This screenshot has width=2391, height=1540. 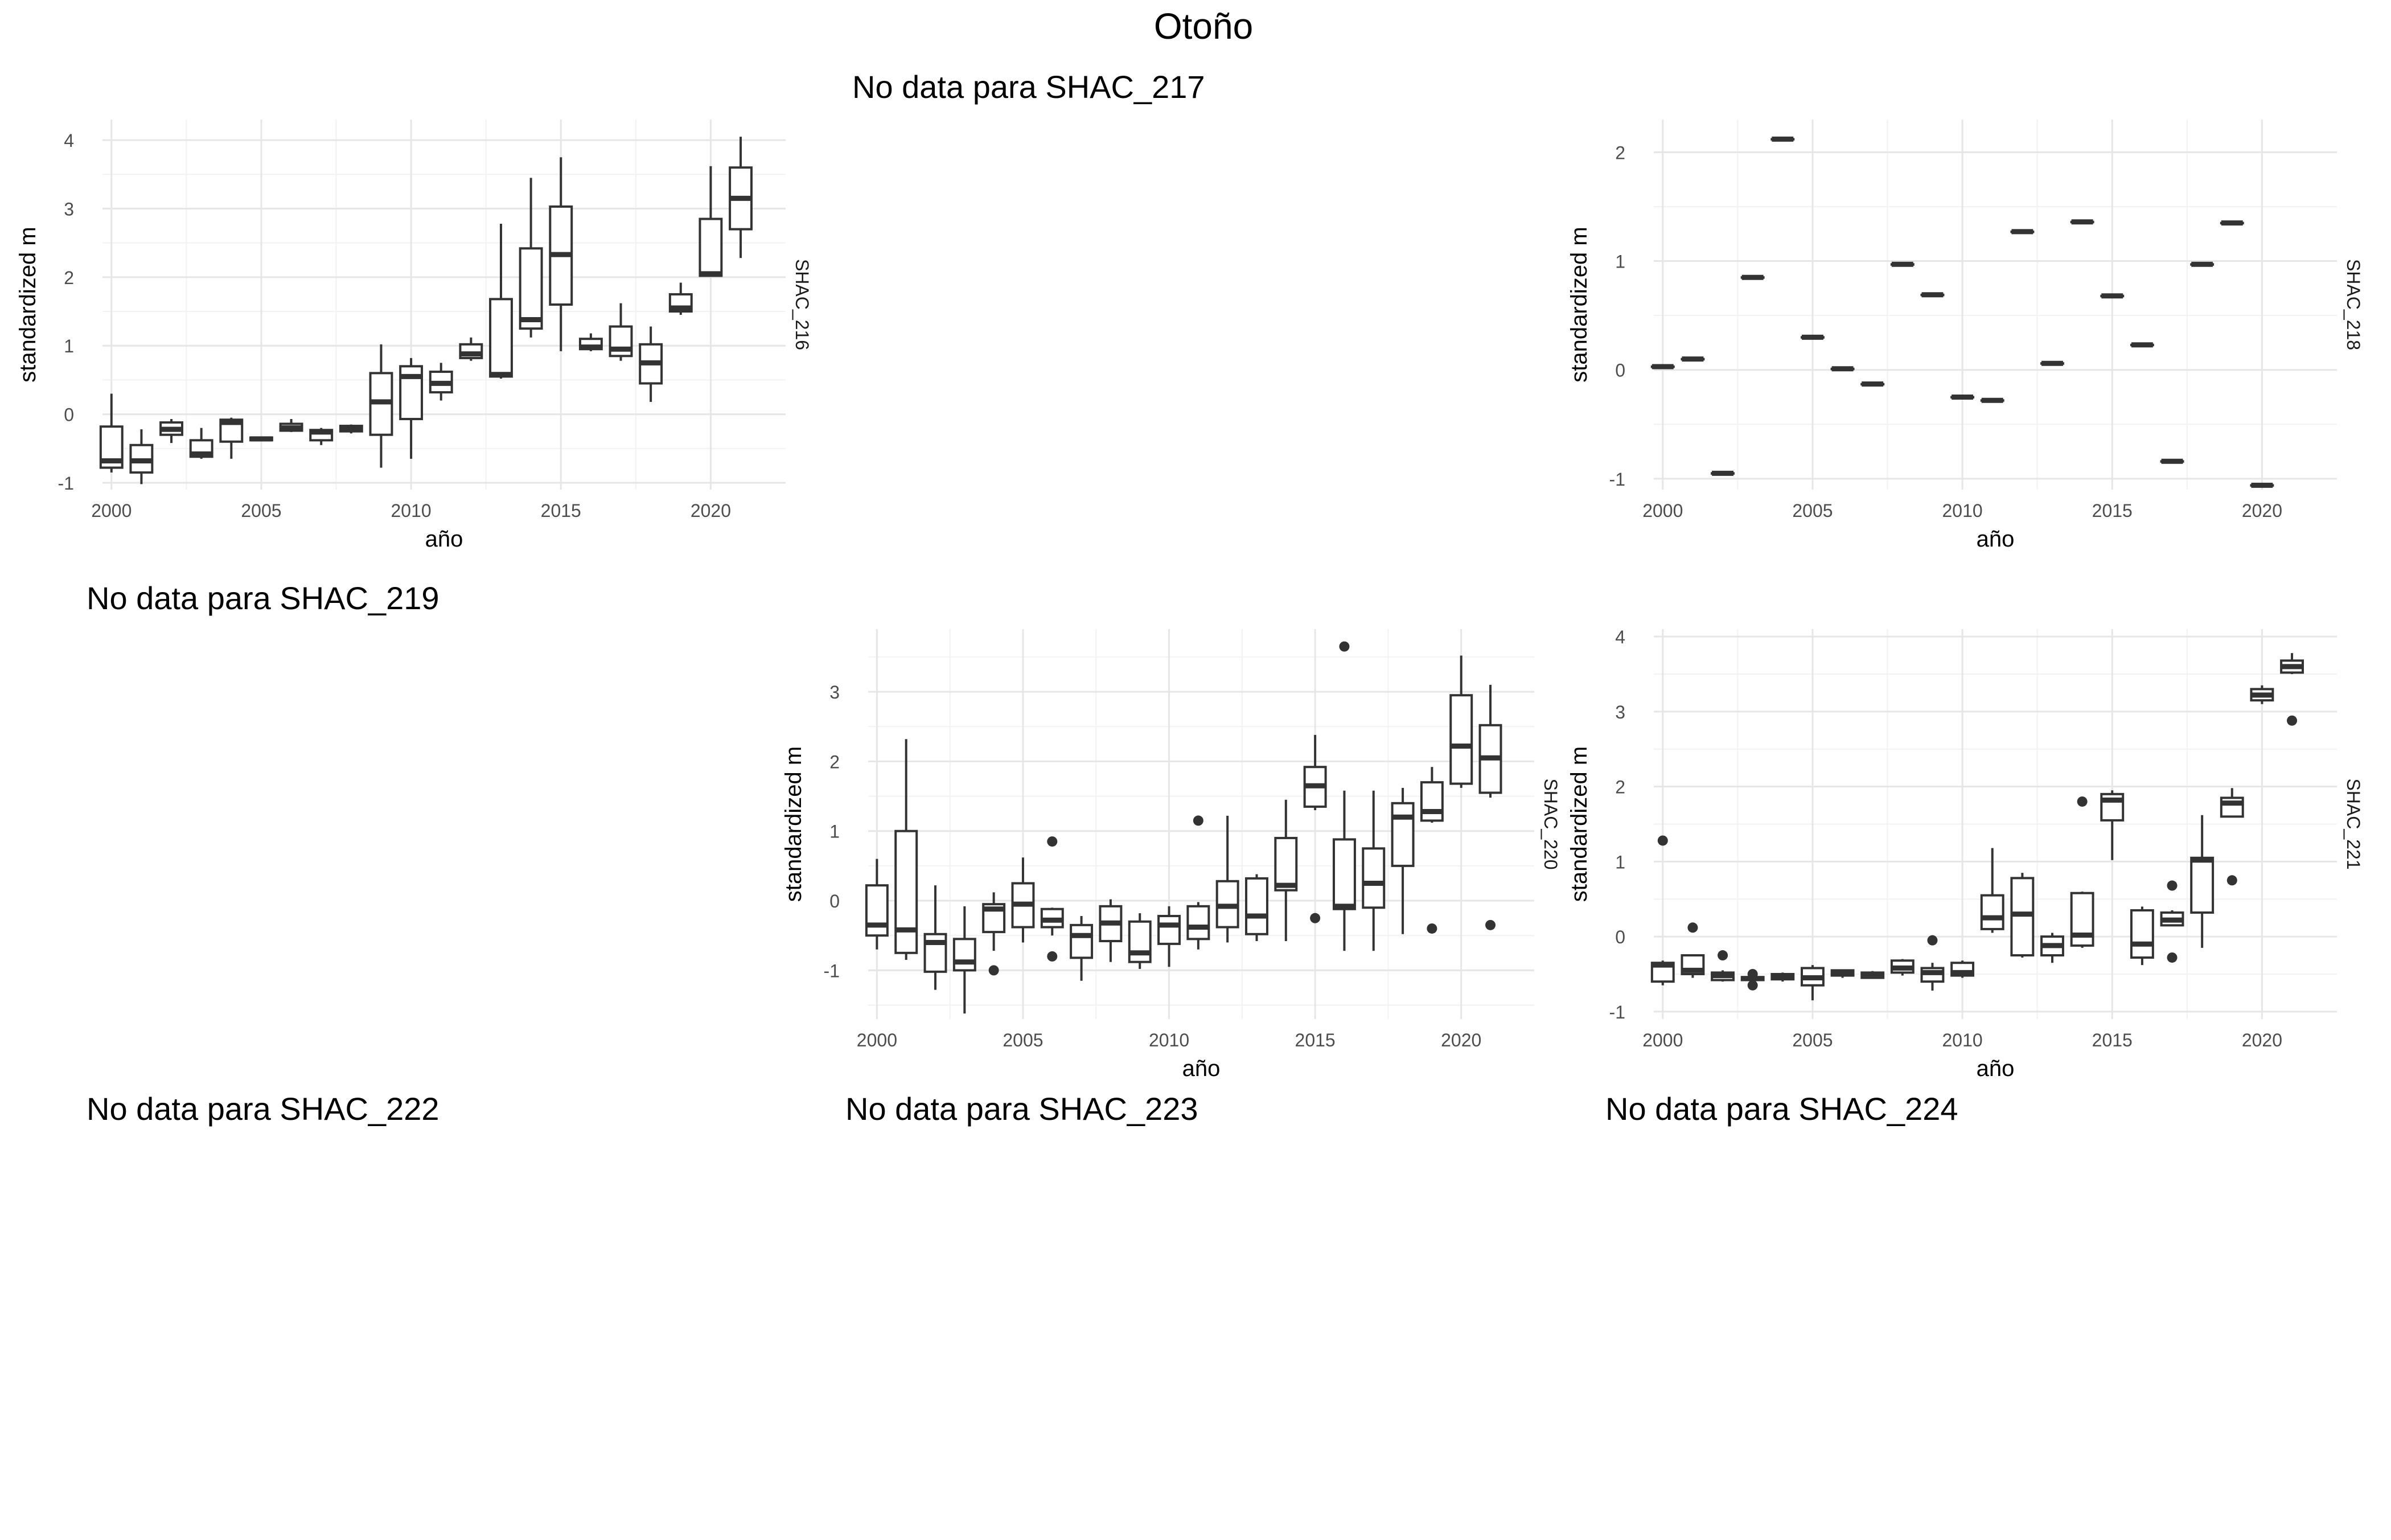 I want to click on no-data-message: No data para SHAC_222, so click(x=263, y=1109).